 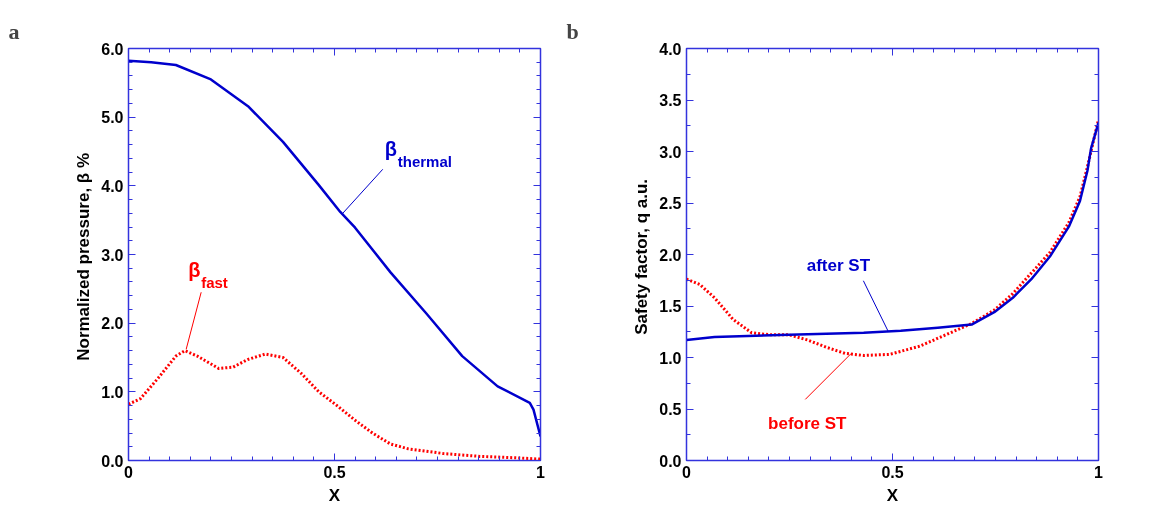 What do you see at coordinates (112, 118) in the screenshot?
I see `y-tick-label: 5.0` at bounding box center [112, 118].